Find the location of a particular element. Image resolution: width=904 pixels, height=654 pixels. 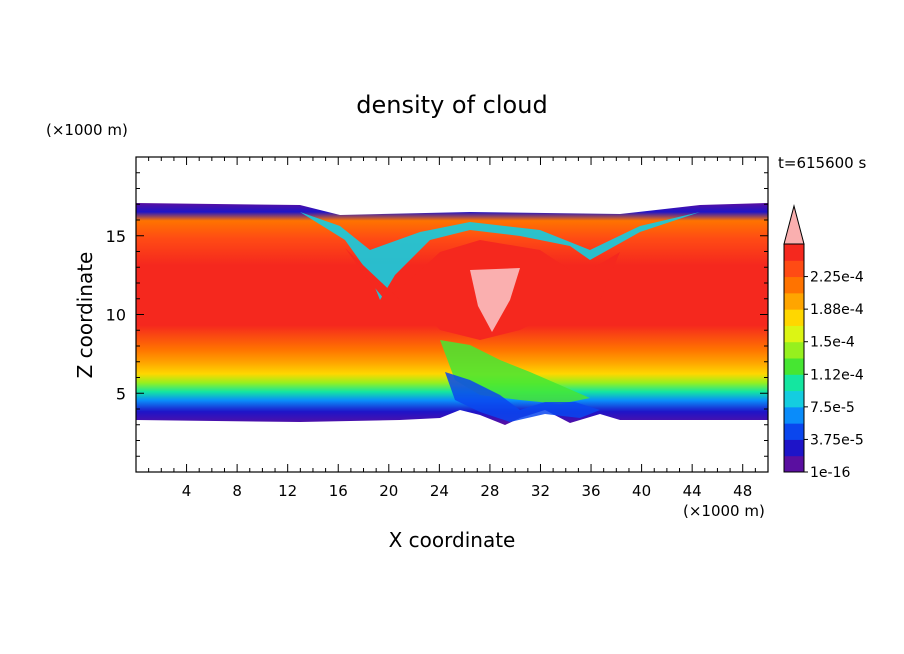

x-tick-label: 48 is located at coordinates (742, 491).